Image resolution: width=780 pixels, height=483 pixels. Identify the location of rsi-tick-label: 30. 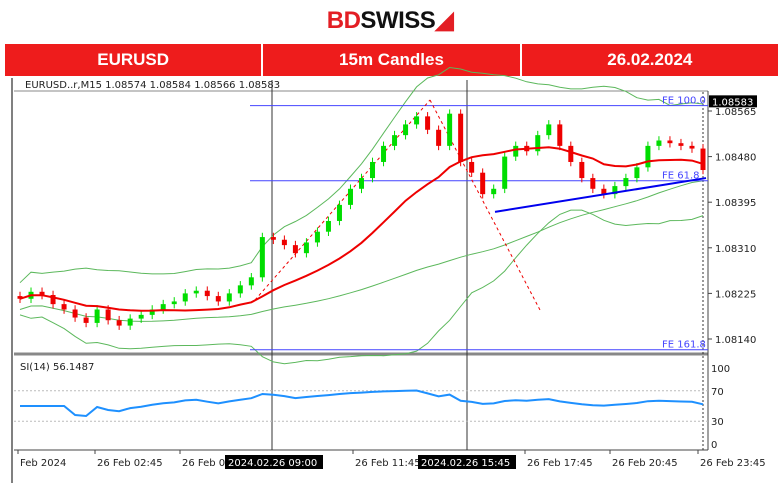
(717, 422).